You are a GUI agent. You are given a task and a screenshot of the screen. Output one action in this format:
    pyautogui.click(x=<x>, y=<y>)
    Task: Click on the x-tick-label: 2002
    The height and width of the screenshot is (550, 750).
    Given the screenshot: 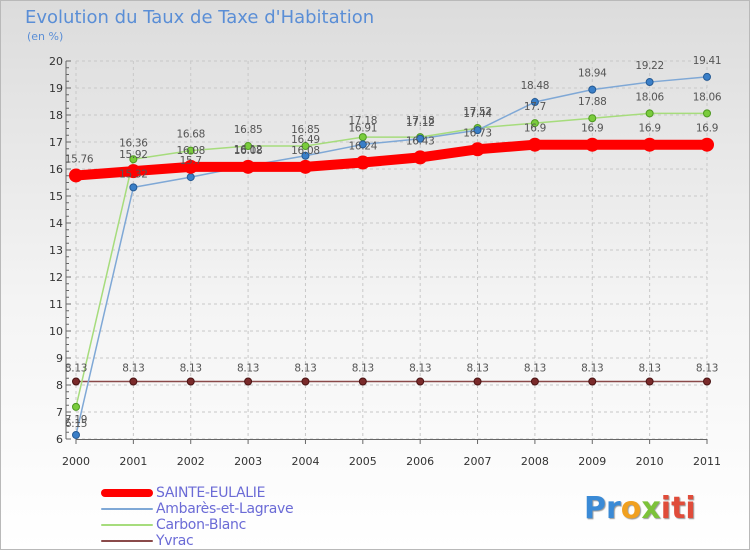 What is the action you would take?
    pyautogui.click(x=191, y=461)
    